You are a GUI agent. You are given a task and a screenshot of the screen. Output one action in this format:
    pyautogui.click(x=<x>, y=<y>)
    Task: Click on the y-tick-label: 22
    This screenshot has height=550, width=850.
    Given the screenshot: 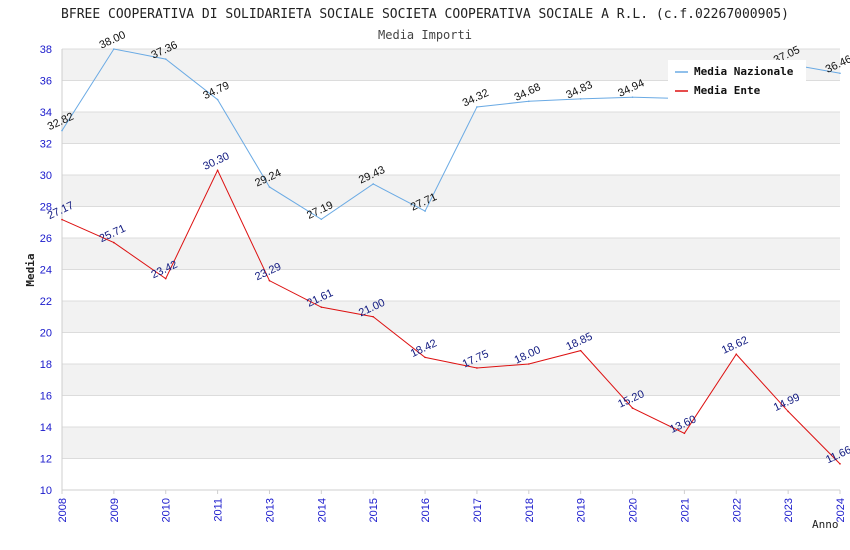 What is the action you would take?
    pyautogui.click(x=46, y=302)
    